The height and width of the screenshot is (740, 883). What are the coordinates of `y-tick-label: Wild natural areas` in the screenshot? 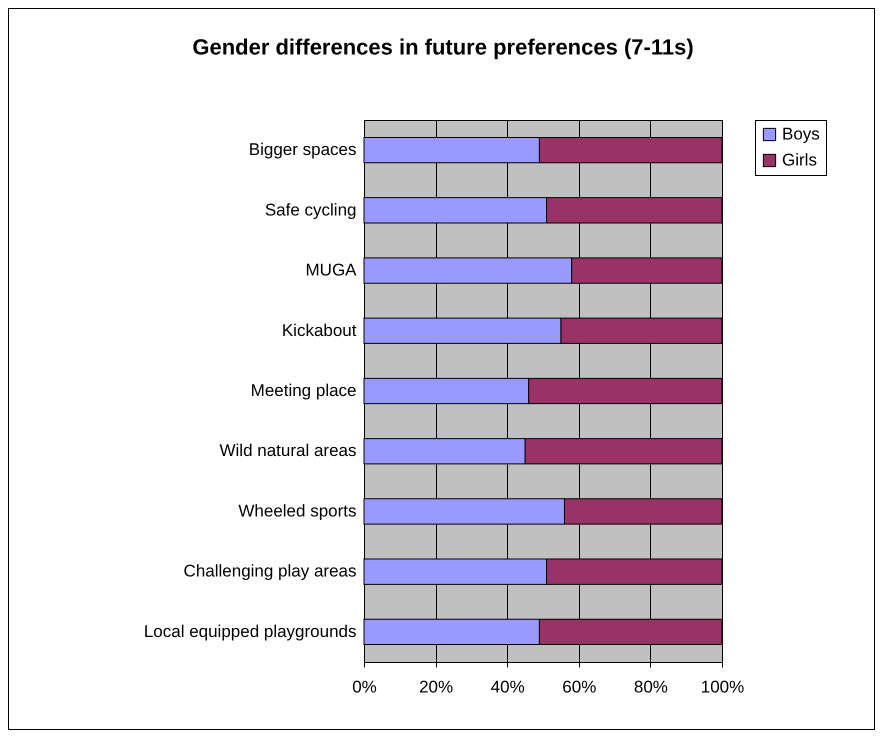 It's located at (287, 450).